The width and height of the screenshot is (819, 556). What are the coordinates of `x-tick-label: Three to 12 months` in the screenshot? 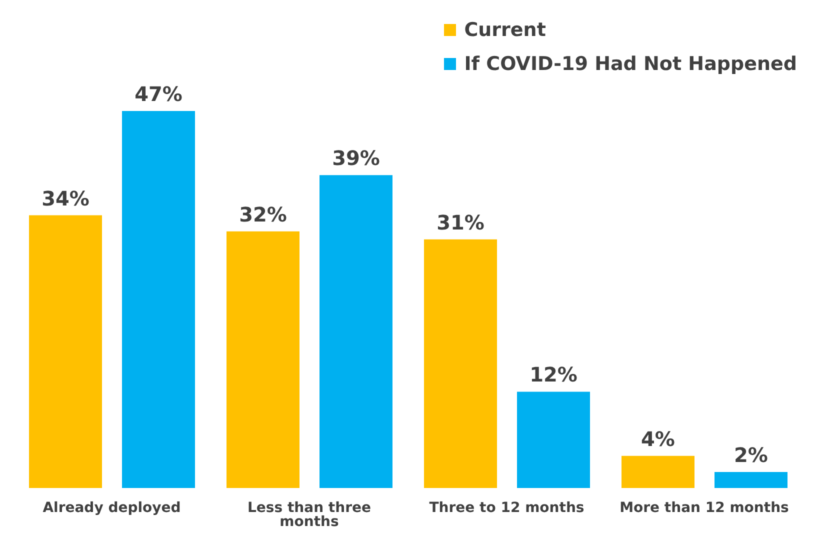 It's located at (506, 508).